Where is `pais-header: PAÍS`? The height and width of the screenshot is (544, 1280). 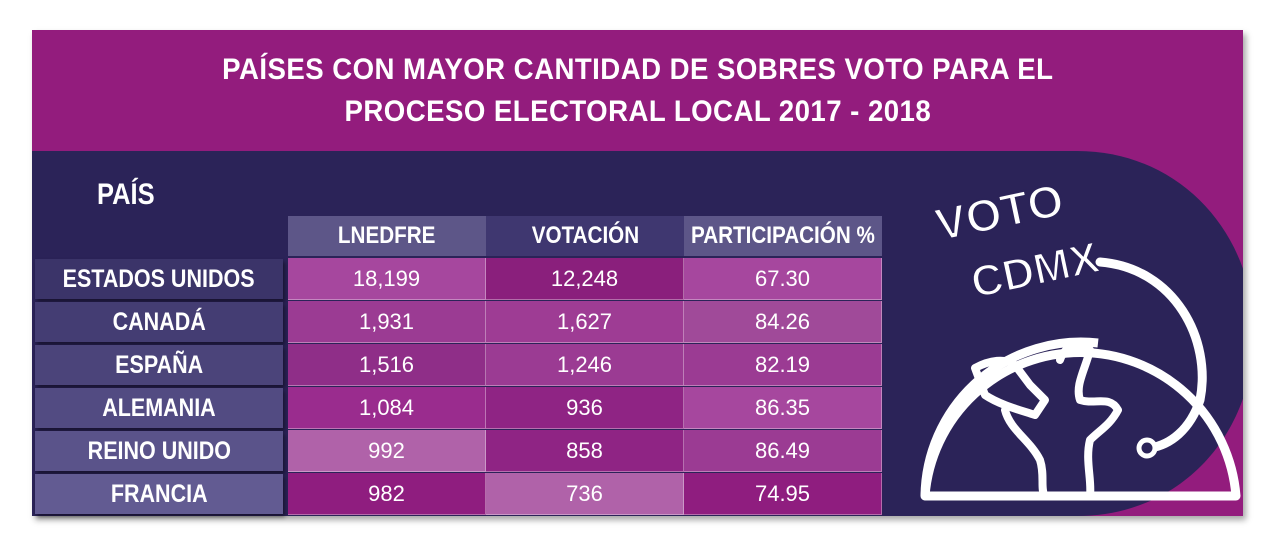
pais-header: PAÍS is located at coordinates (126, 194).